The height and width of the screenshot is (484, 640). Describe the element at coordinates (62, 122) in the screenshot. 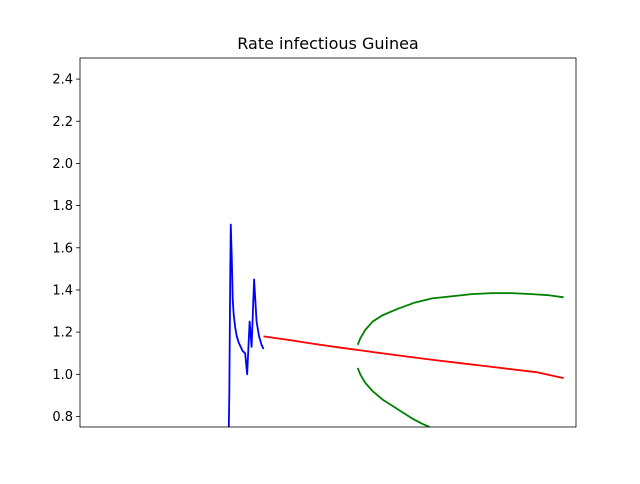

I see `y-tick-label: 2.2` at that location.